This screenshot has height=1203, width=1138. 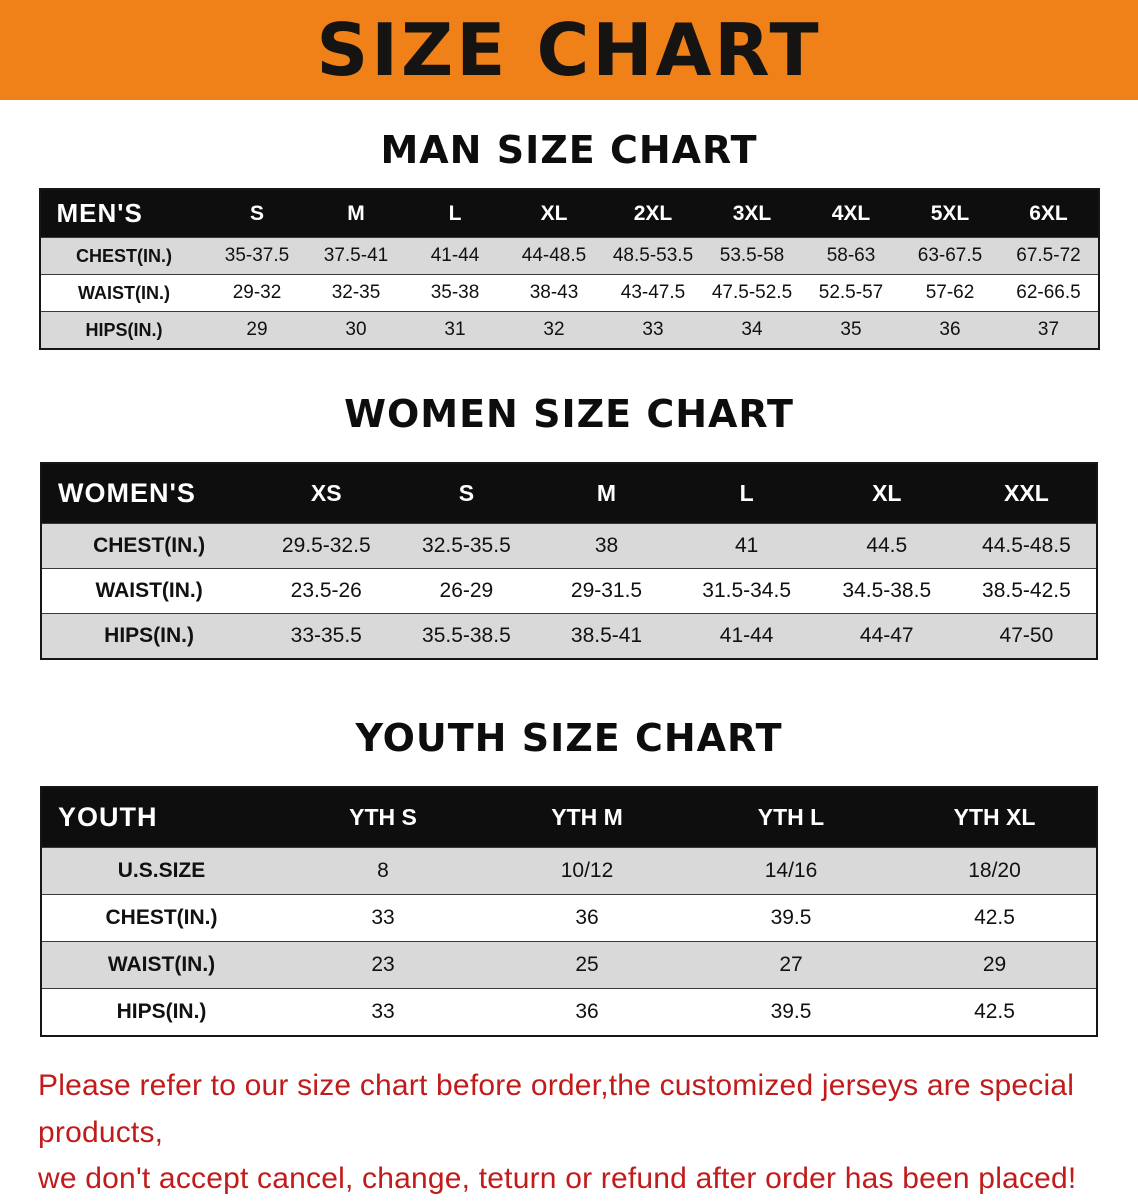 I want to click on size-cell: 32-35, so click(x=356, y=293).